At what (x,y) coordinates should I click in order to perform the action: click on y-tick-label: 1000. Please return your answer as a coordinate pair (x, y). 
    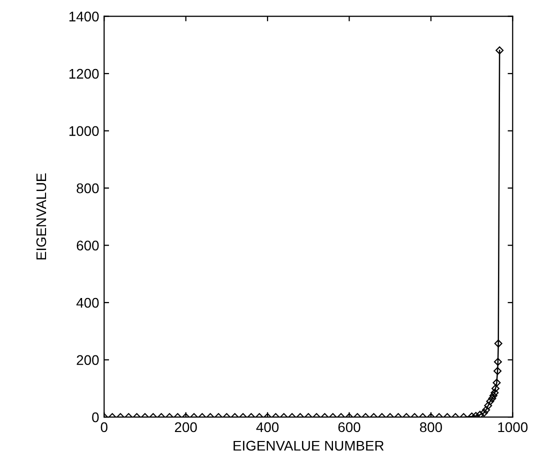
    Looking at the image, I should click on (84, 131).